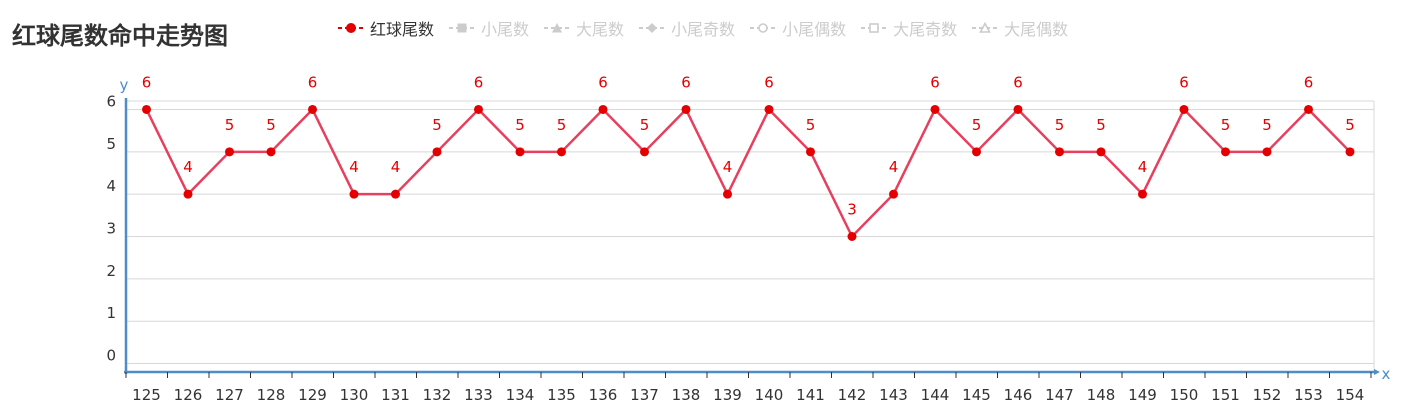 The width and height of the screenshot is (1404, 415). I want to click on y-tick-label: 6, so click(111, 101).